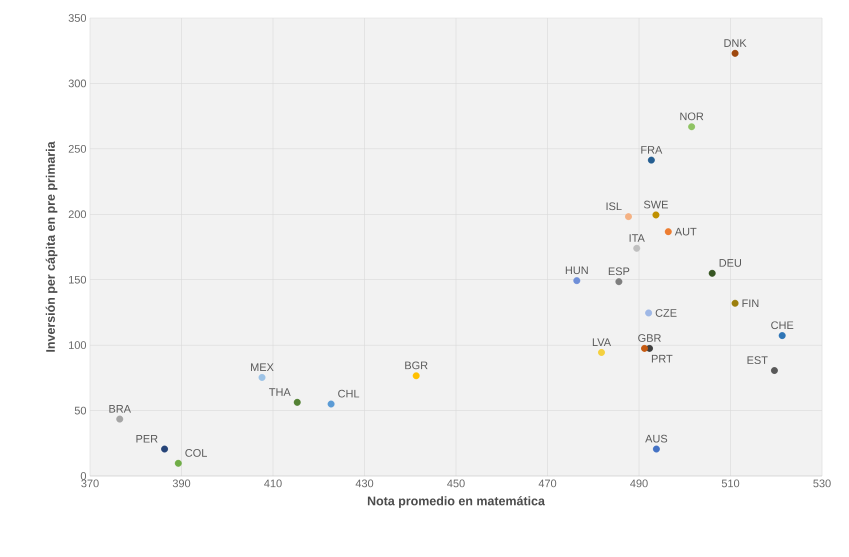  Describe the element at coordinates (196, 453) in the screenshot. I see `series-label: COL` at that location.